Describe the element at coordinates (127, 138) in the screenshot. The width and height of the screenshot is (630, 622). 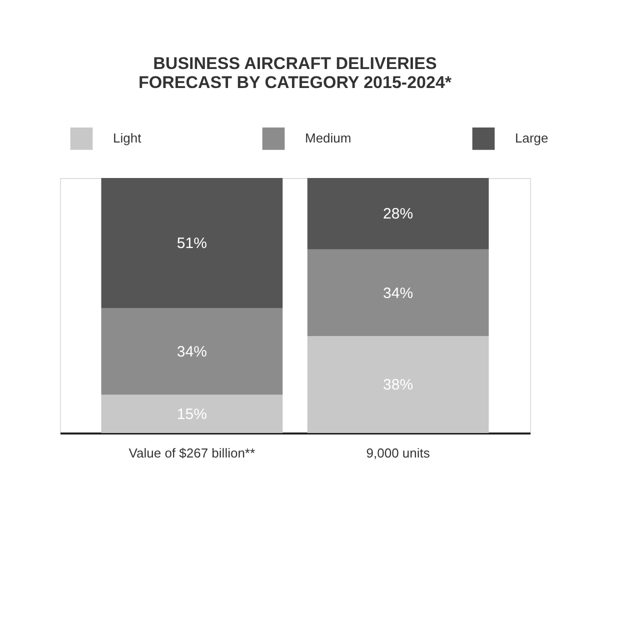
I see `legend-label: Light` at that location.